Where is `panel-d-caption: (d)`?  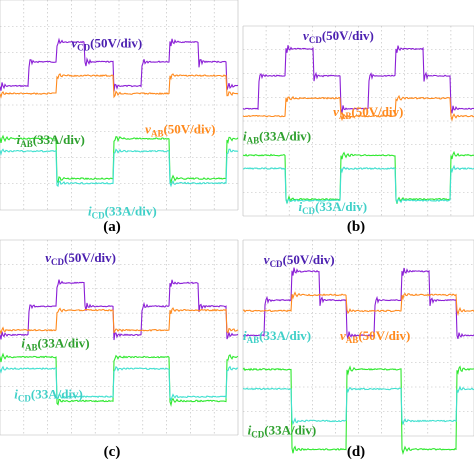 panel-d-caption: (d) is located at coordinates (356, 452).